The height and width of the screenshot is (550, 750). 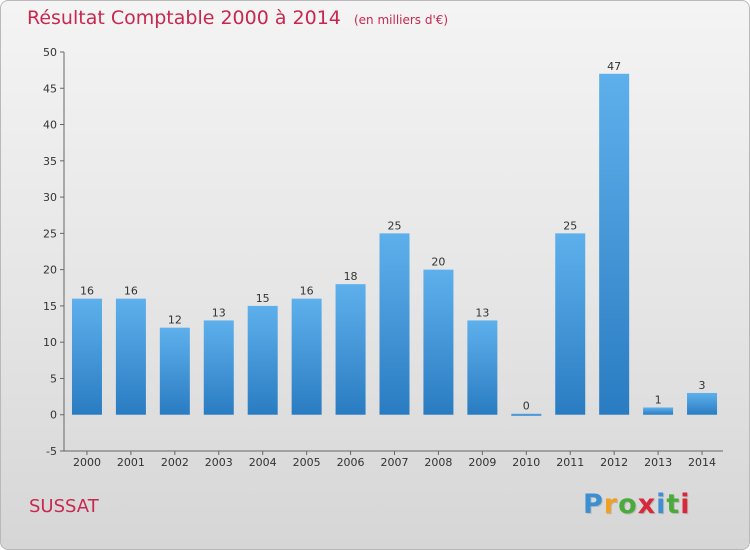 What do you see at coordinates (628, 504) in the screenshot?
I see `logo-letter: o` at bounding box center [628, 504].